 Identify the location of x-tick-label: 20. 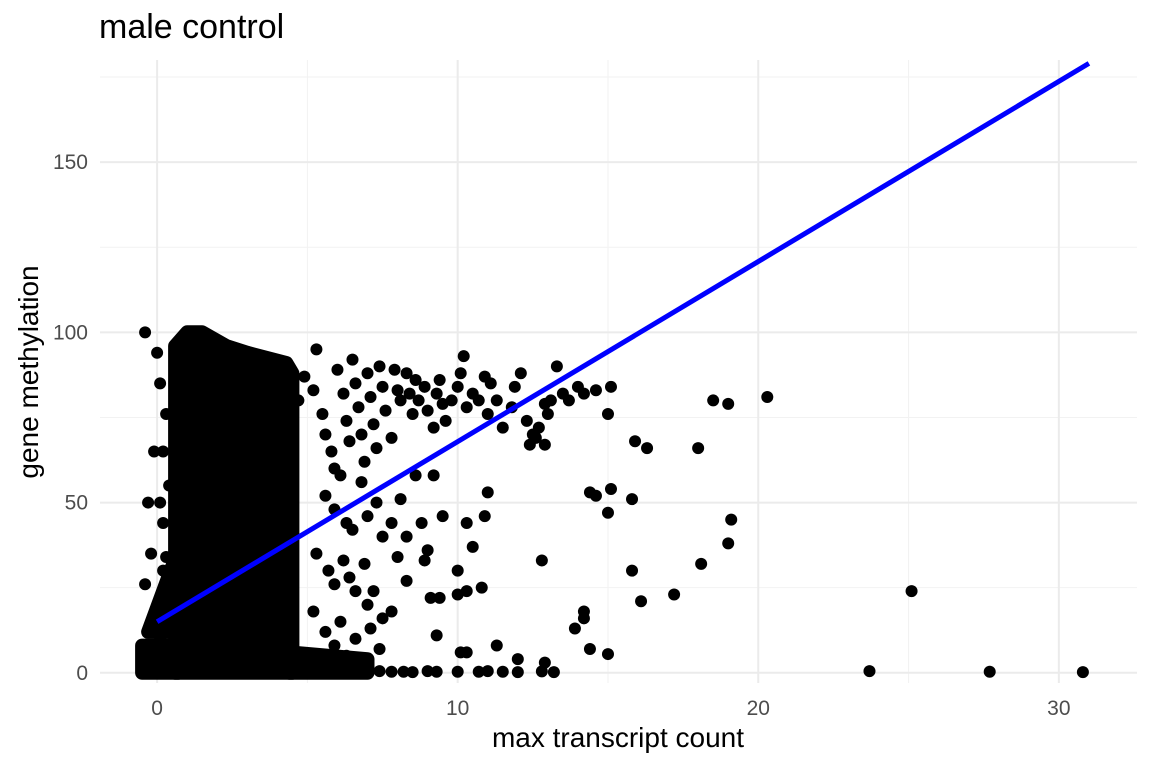
(758, 708).